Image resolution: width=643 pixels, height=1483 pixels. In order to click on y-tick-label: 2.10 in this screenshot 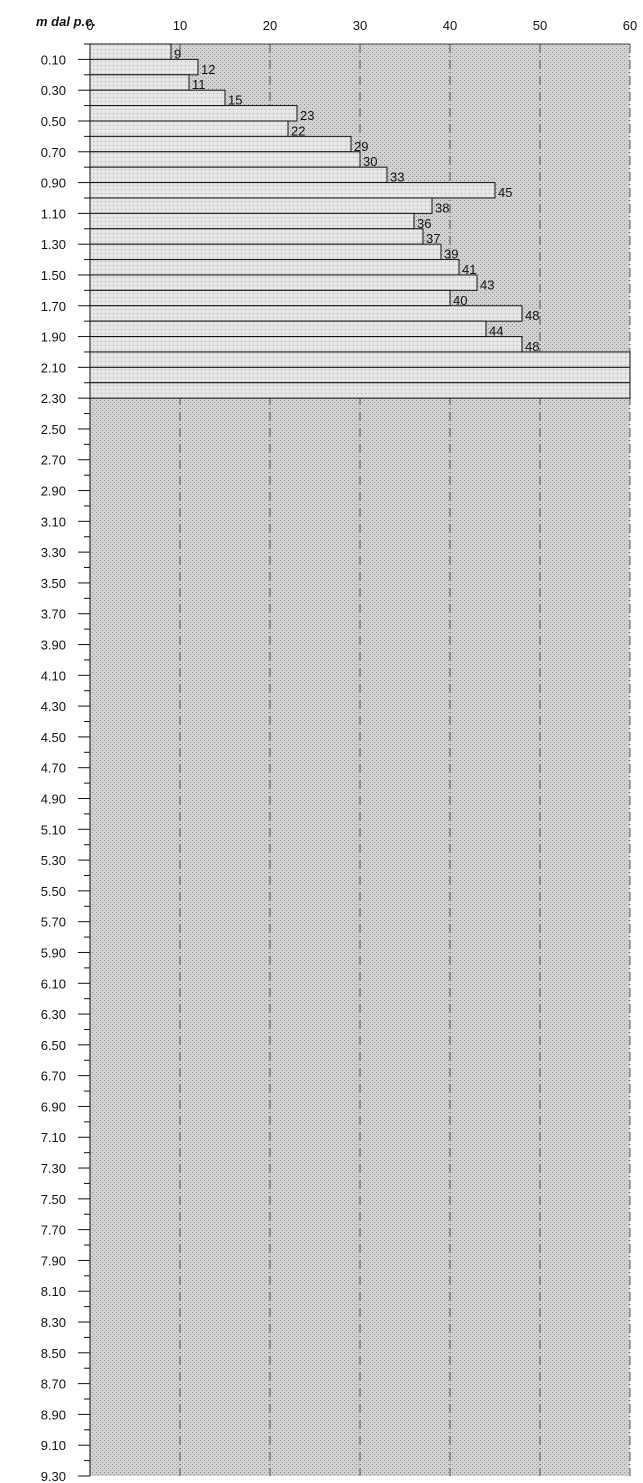, I will do `click(53, 367)`.